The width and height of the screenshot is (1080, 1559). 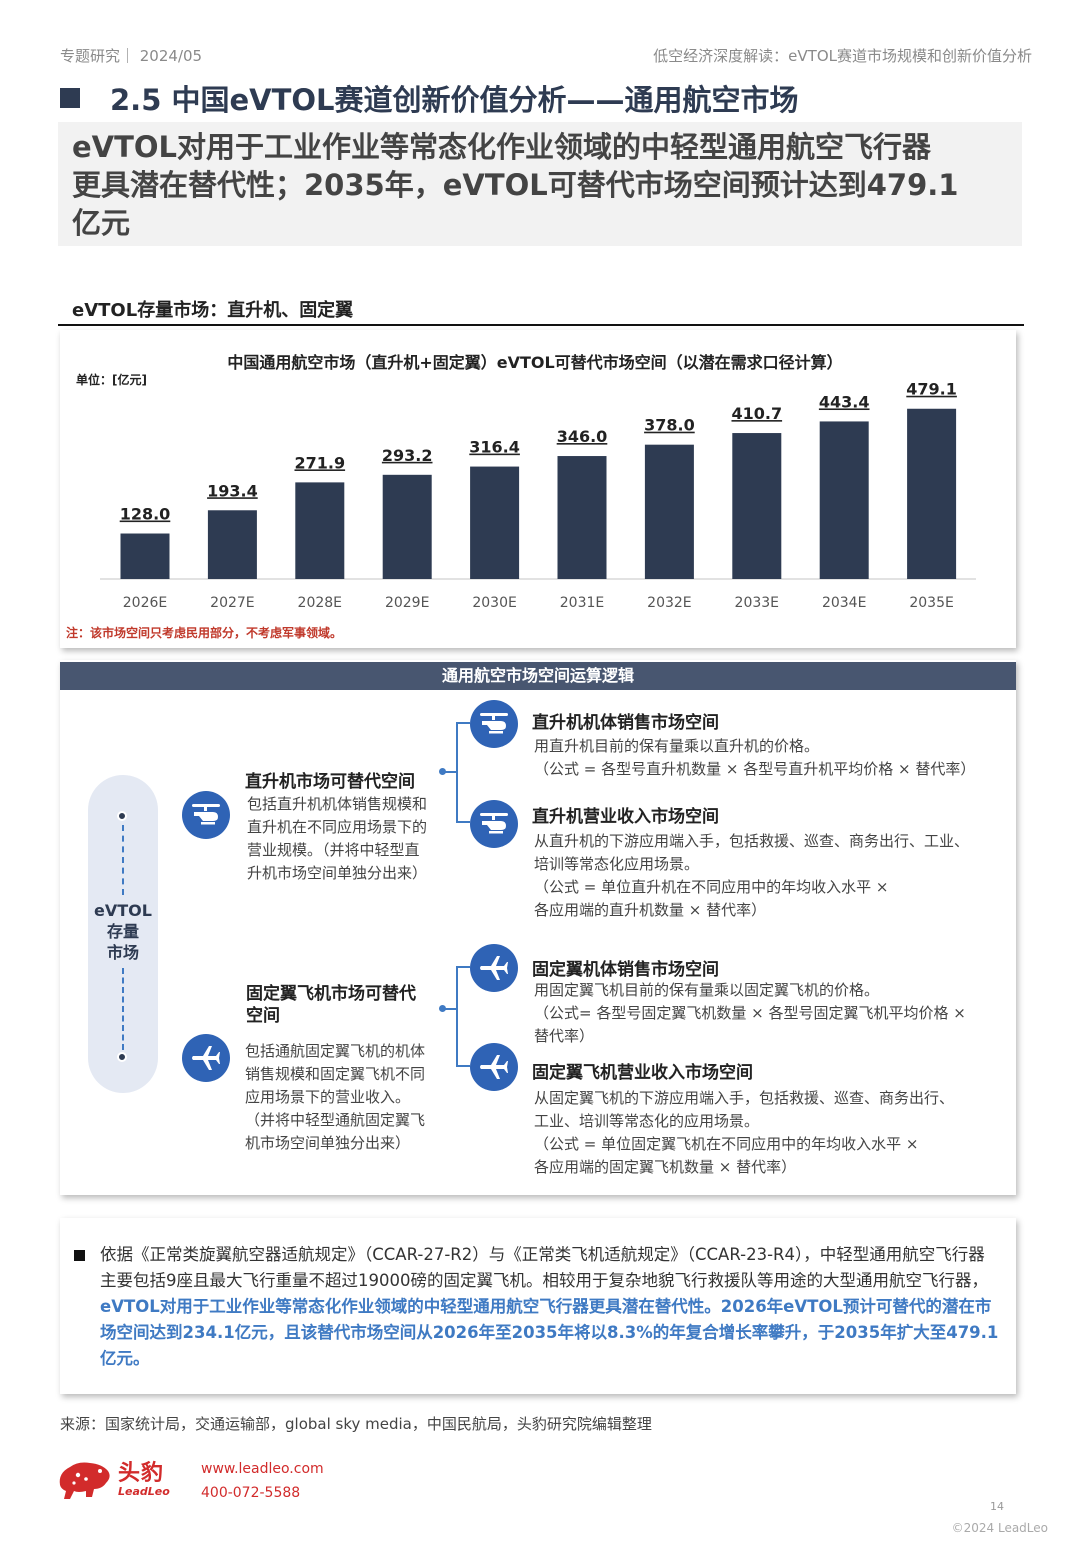 What do you see at coordinates (451, 1009) in the screenshot?
I see `fixed-bracket-stem` at bounding box center [451, 1009].